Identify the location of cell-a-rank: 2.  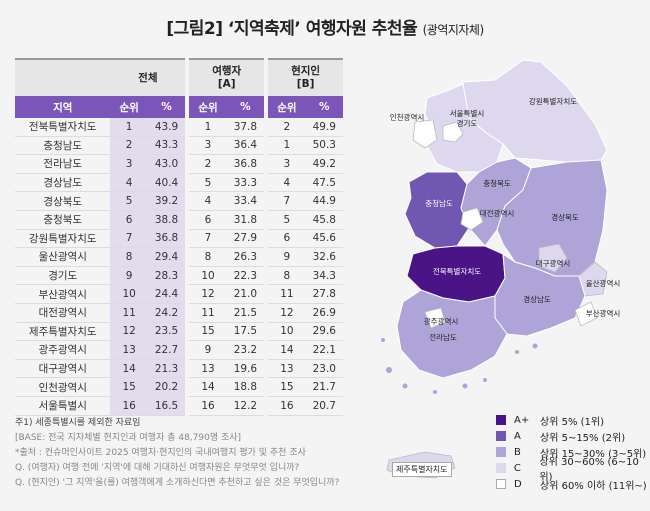
(208, 164).